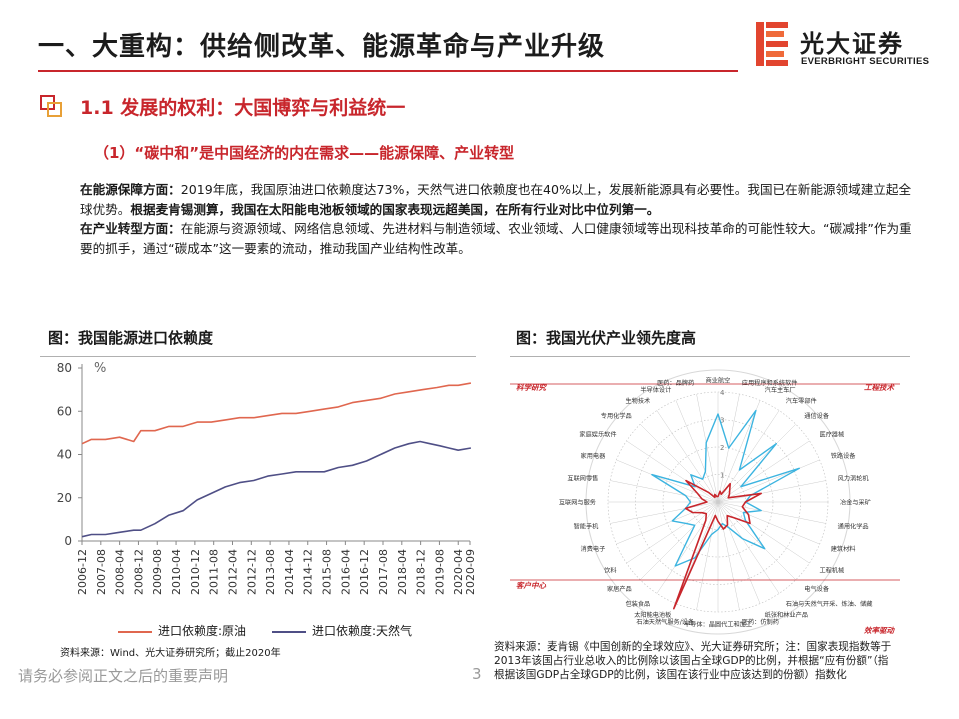  What do you see at coordinates (138, 572) in the screenshot?
I see `x-tick-label: 2008-12` at bounding box center [138, 572].